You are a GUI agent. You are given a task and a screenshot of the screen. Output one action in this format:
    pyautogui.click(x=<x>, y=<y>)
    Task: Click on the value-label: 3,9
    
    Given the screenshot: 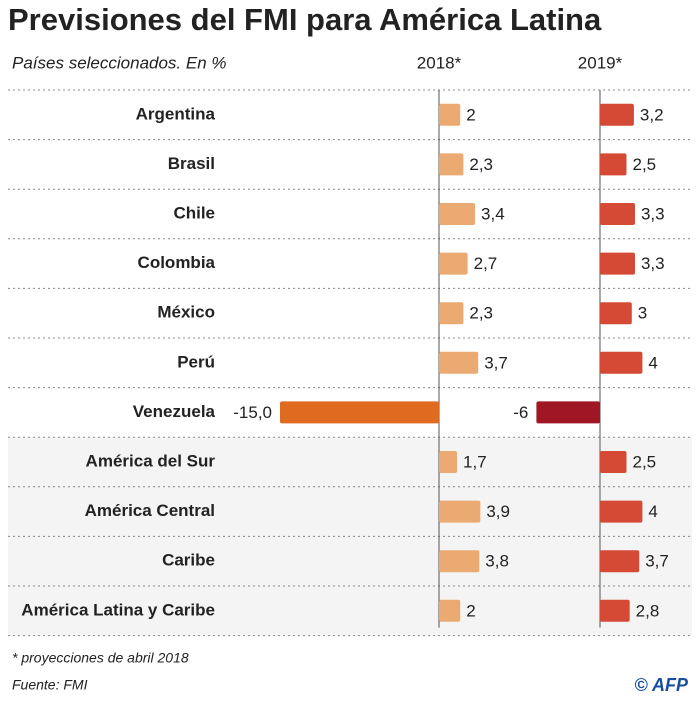 What is the action you would take?
    pyautogui.click(x=498, y=511)
    